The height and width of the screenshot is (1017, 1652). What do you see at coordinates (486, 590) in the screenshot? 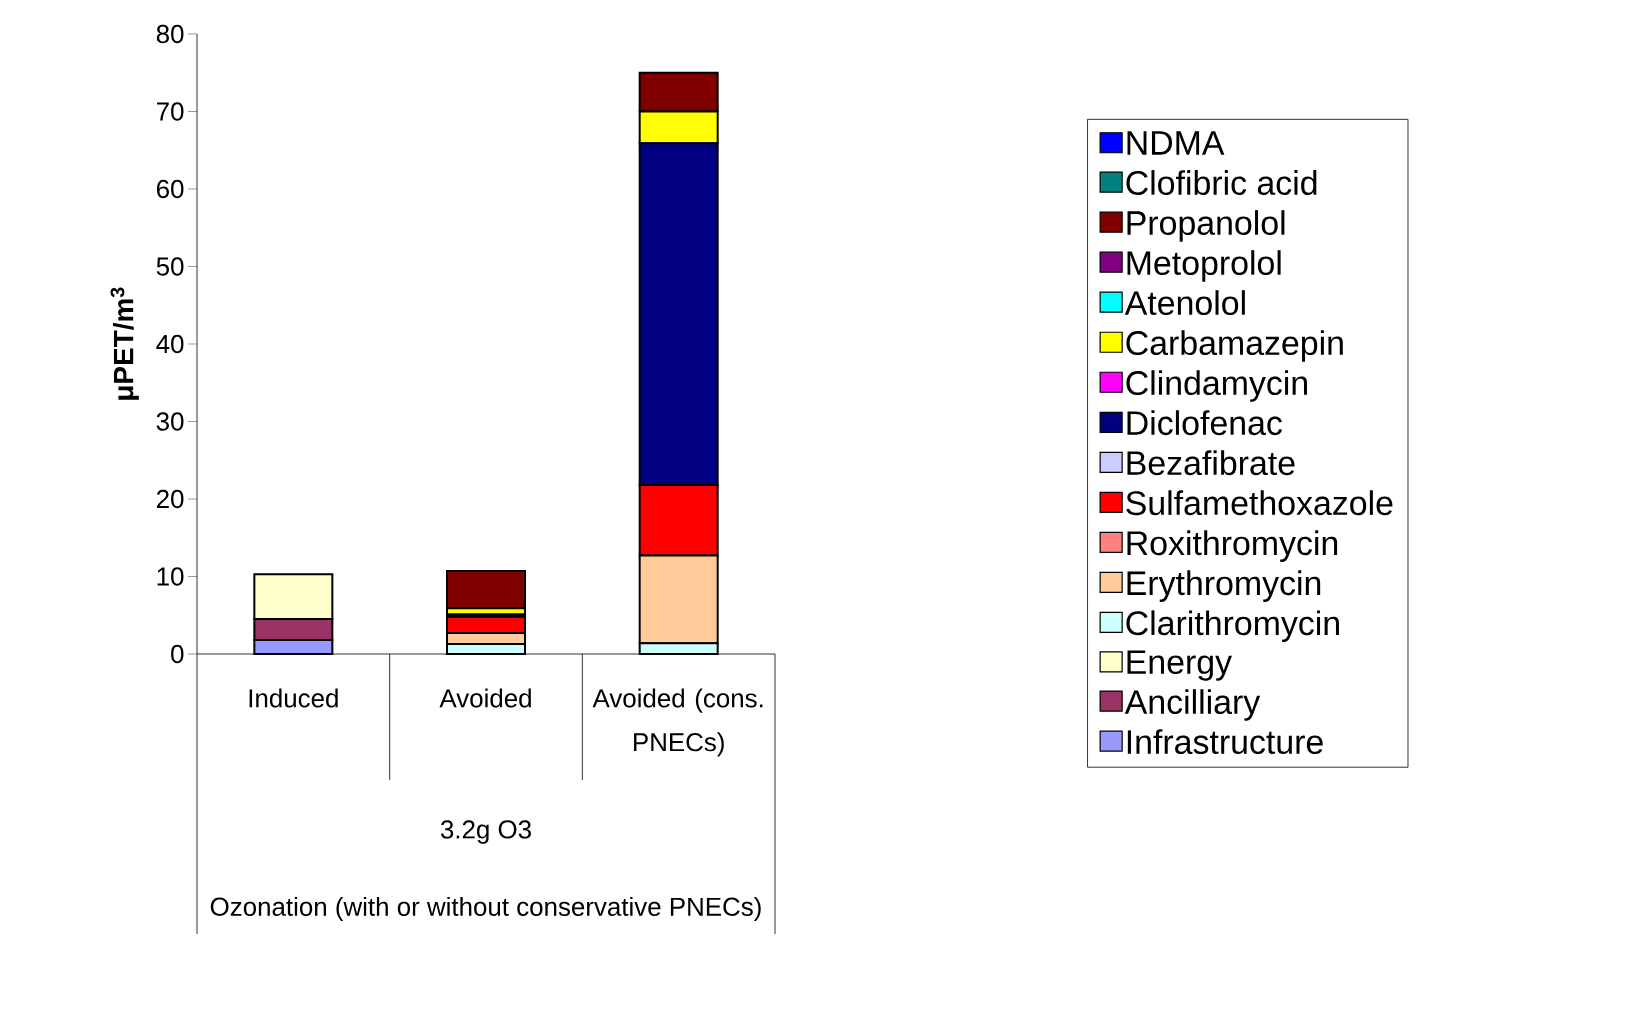
I see `bar` at bounding box center [486, 590].